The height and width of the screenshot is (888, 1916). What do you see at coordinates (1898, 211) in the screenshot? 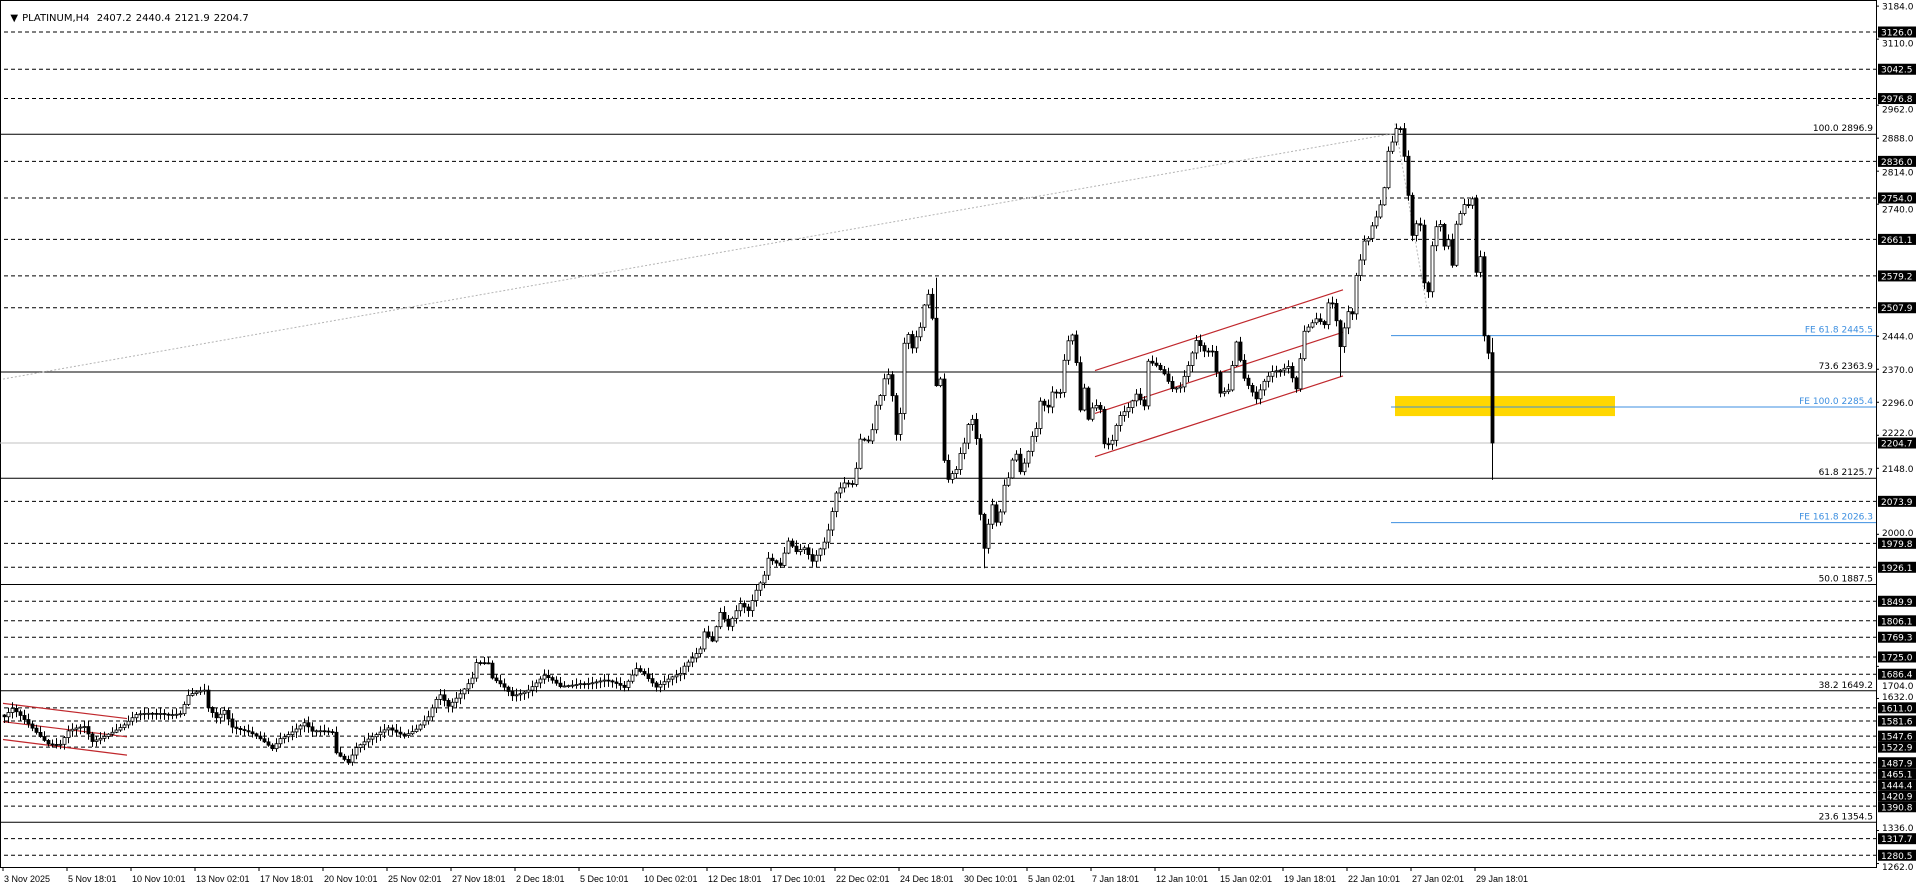
I see `price-tick-label: 2740.0` at bounding box center [1898, 211].